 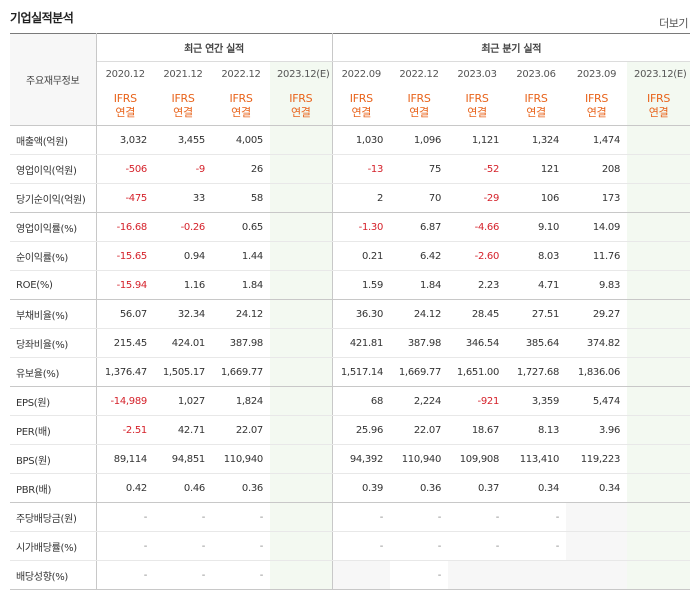 What do you see at coordinates (53, 488) in the screenshot?
I see `row-label: PBR(배)` at bounding box center [53, 488].